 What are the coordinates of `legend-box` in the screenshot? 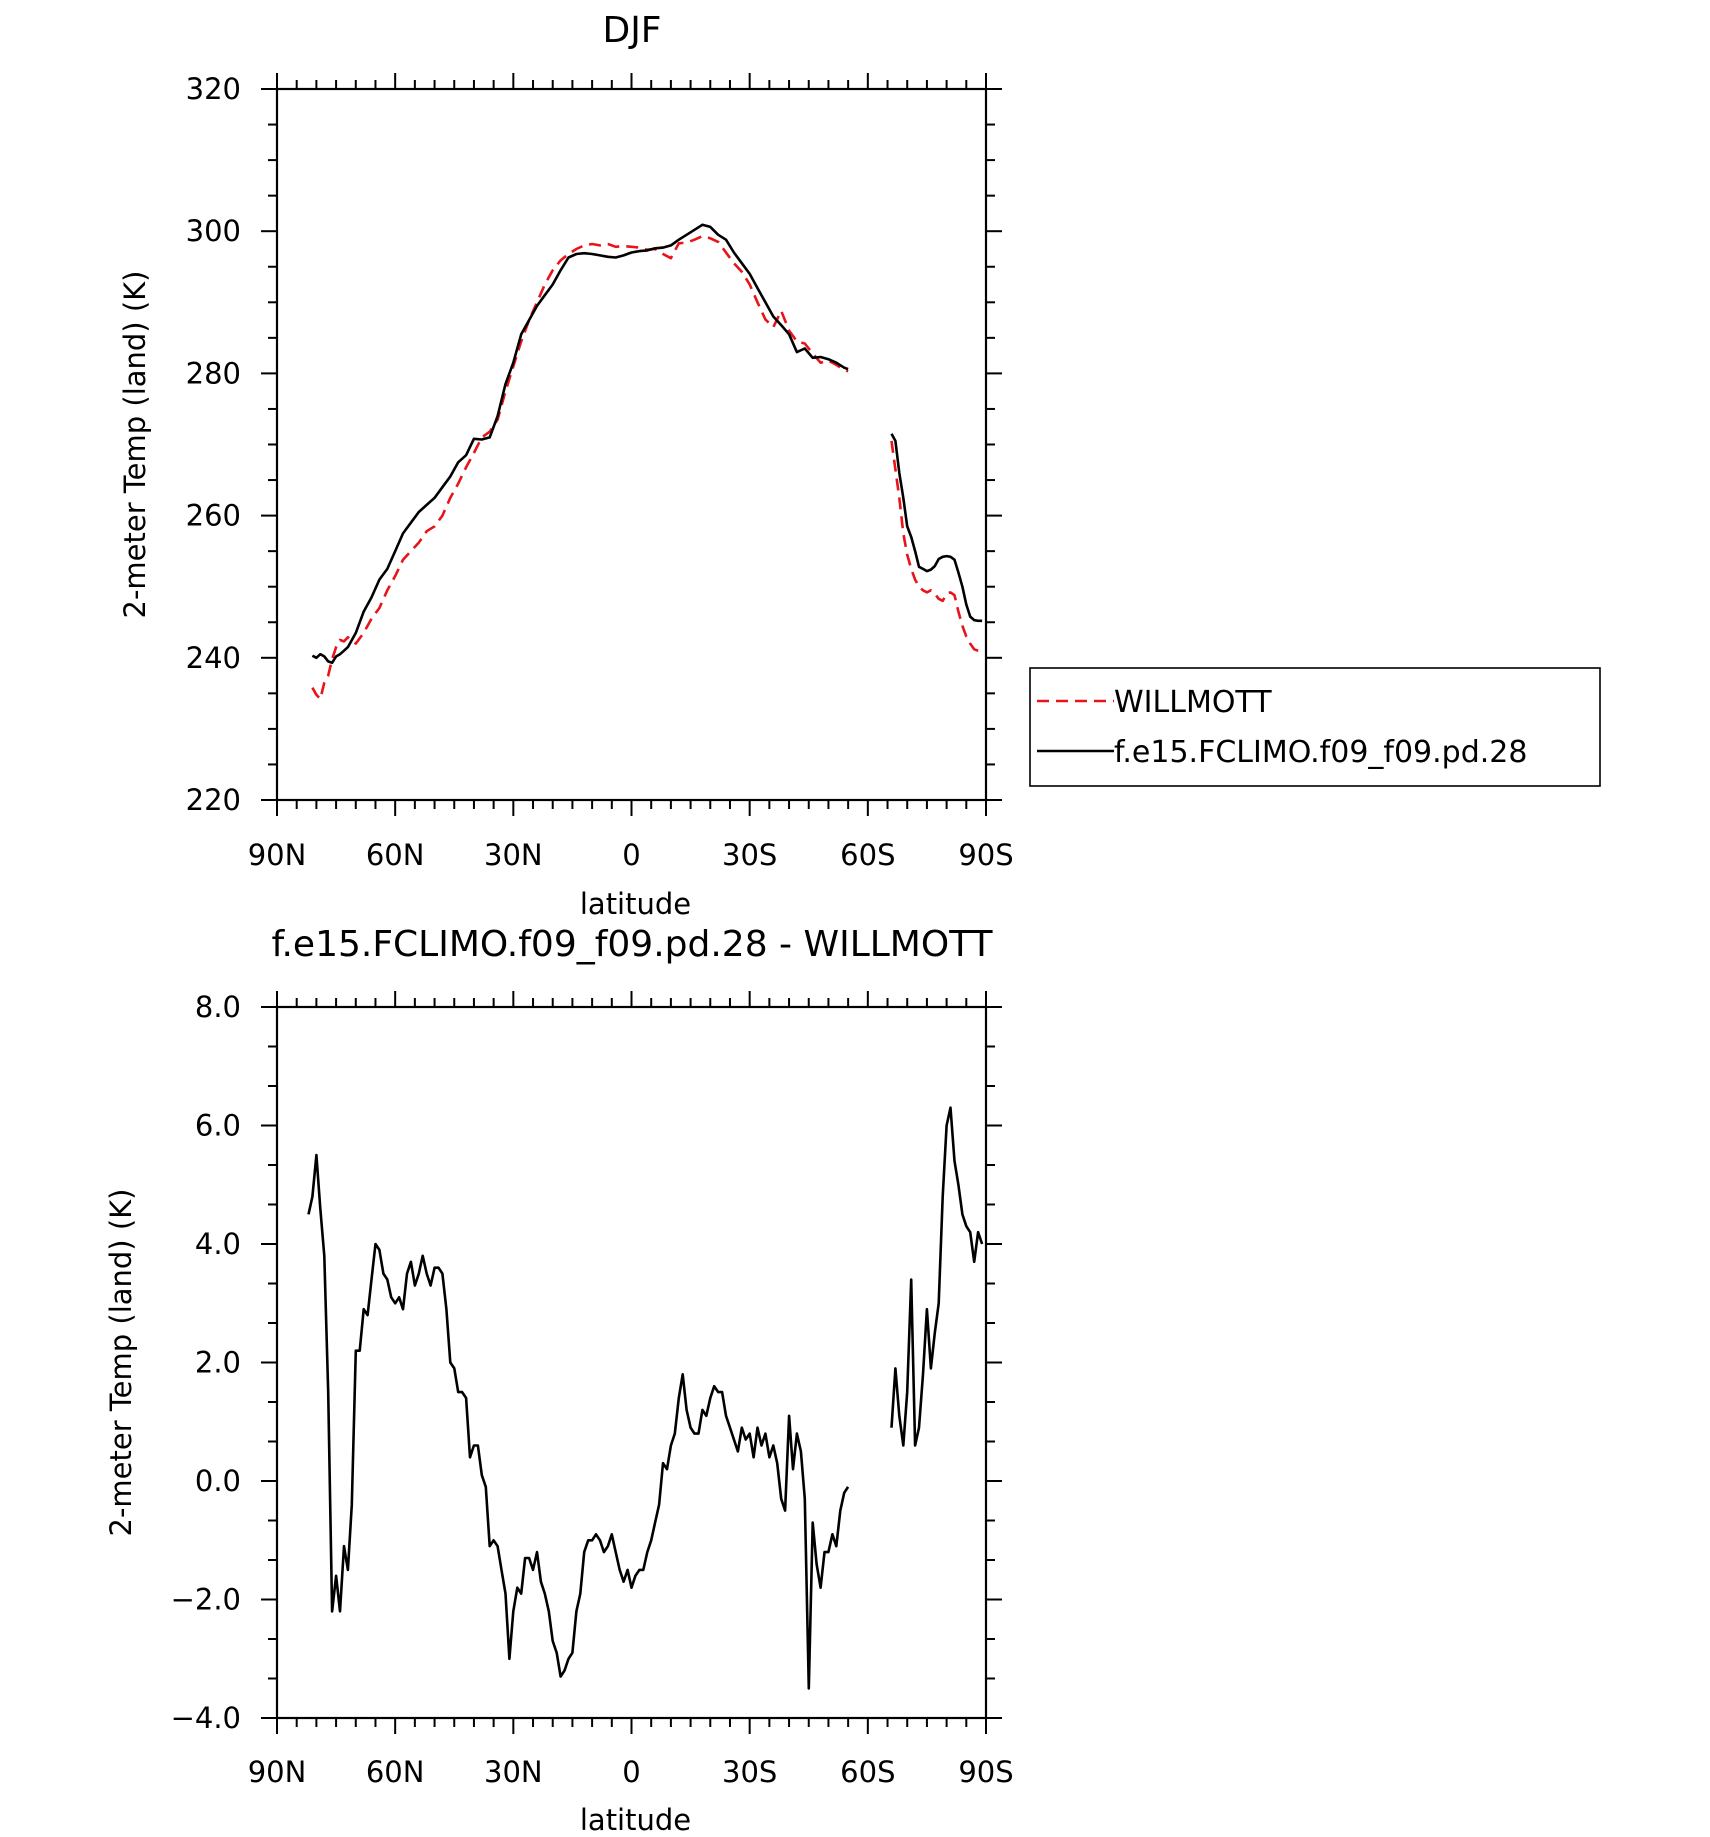 It's located at (1315, 727).